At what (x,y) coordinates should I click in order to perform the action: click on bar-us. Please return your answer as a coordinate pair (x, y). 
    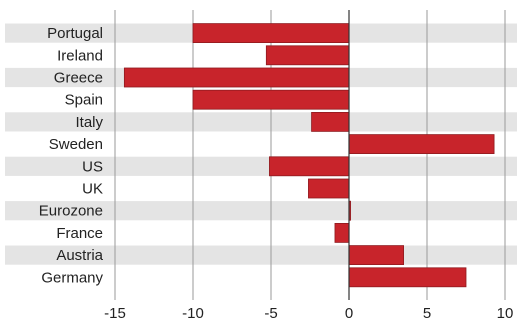
    Looking at the image, I should click on (309, 166).